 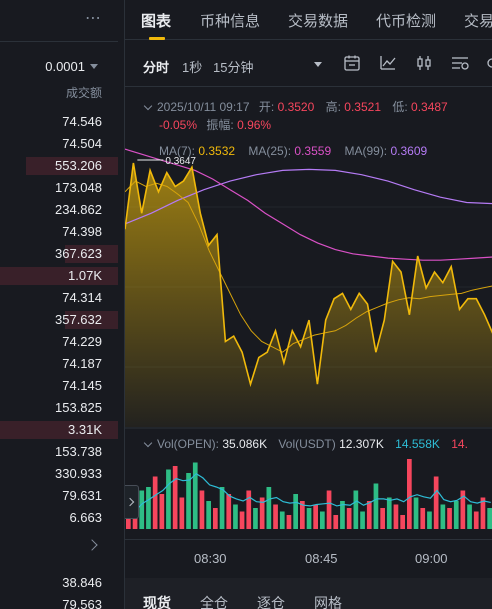 I want to click on book-amount: 330.933, so click(x=78, y=473).